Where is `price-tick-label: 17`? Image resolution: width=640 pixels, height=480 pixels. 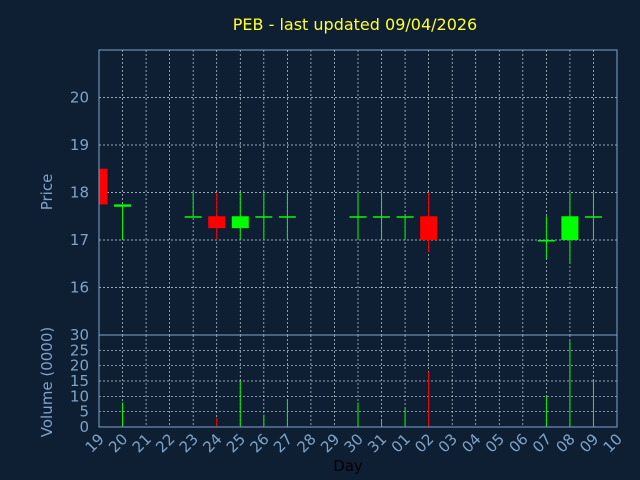
price-tick-label: 17 is located at coordinates (79, 240).